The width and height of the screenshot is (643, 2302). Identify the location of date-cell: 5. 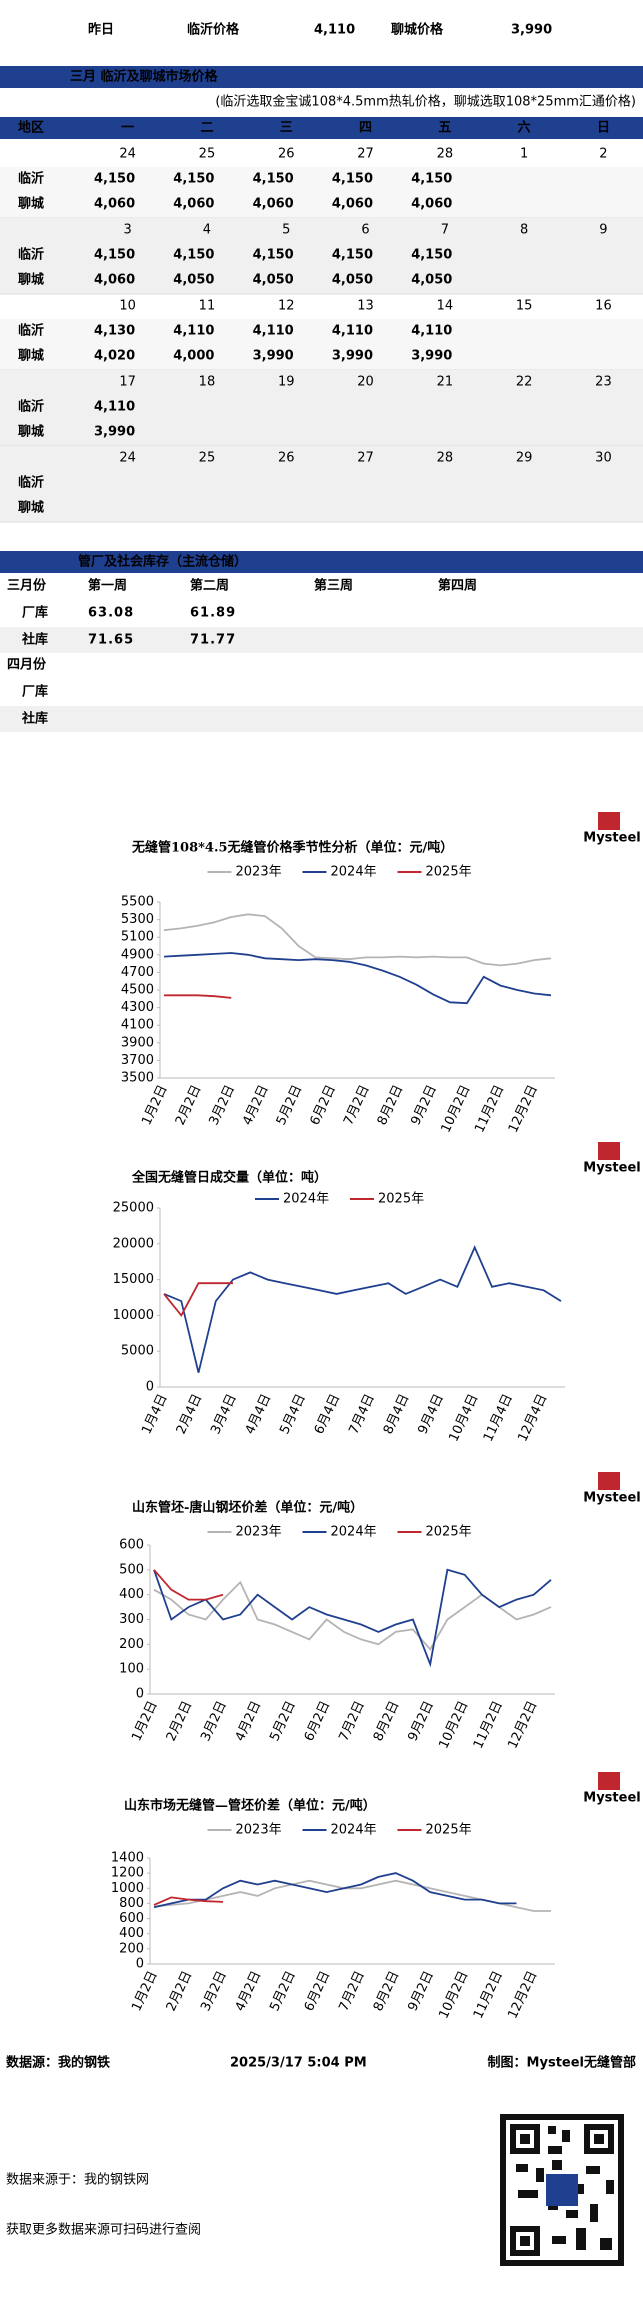
(286, 230).